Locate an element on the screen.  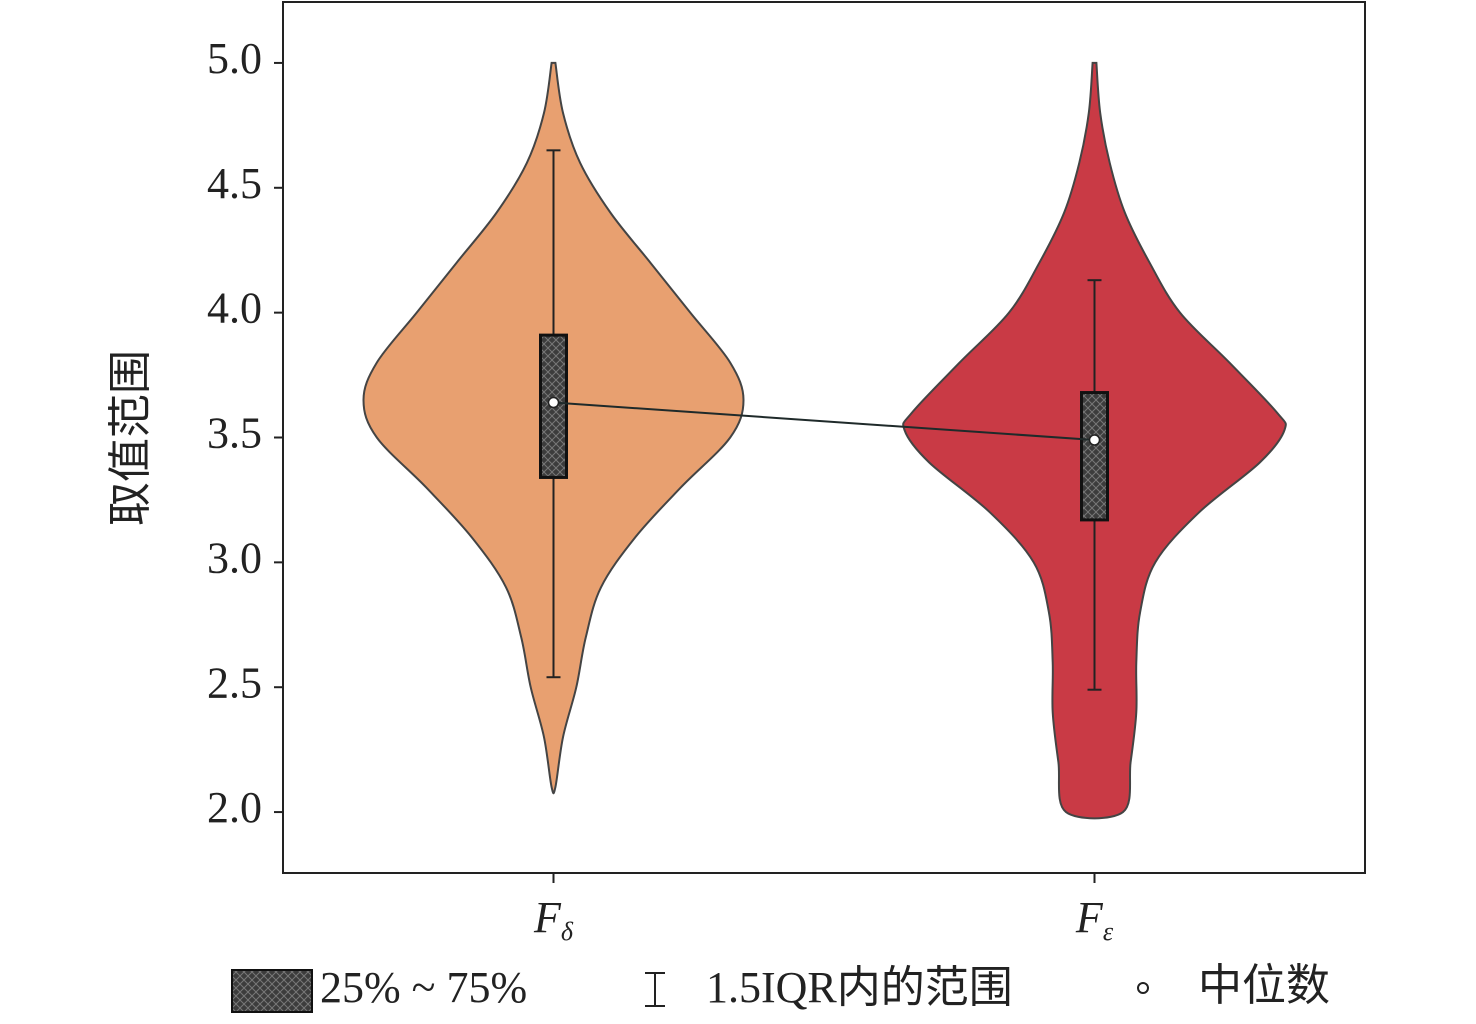
legend-whisker-icon is located at coordinates (655, 989).